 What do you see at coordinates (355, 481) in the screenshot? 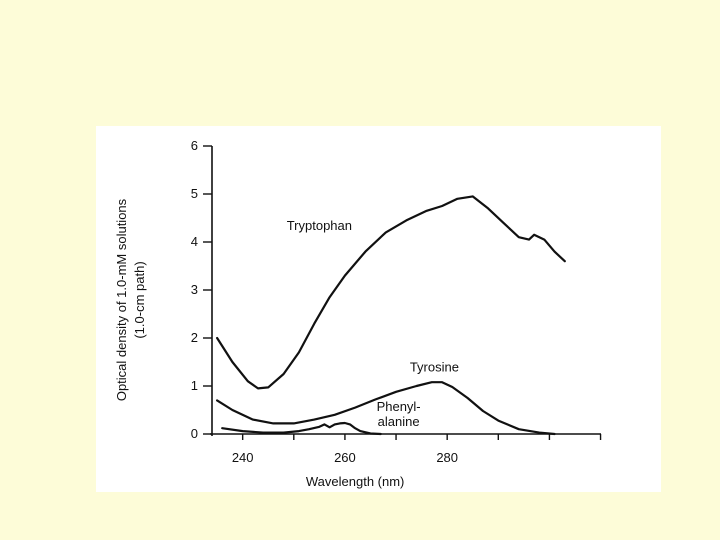
I see `x-axis-title: Wavelength (nm)` at bounding box center [355, 481].